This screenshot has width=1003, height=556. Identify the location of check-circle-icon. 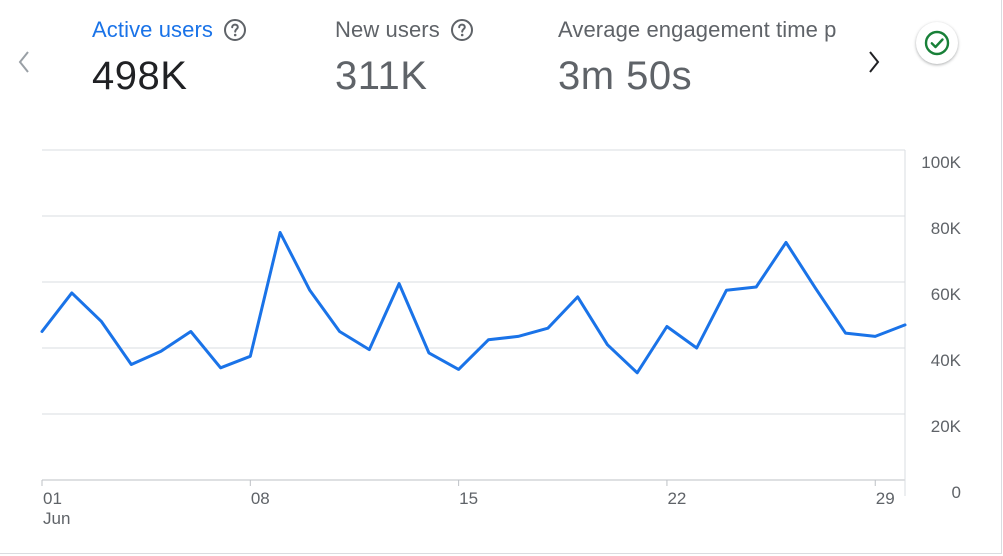
(937, 43).